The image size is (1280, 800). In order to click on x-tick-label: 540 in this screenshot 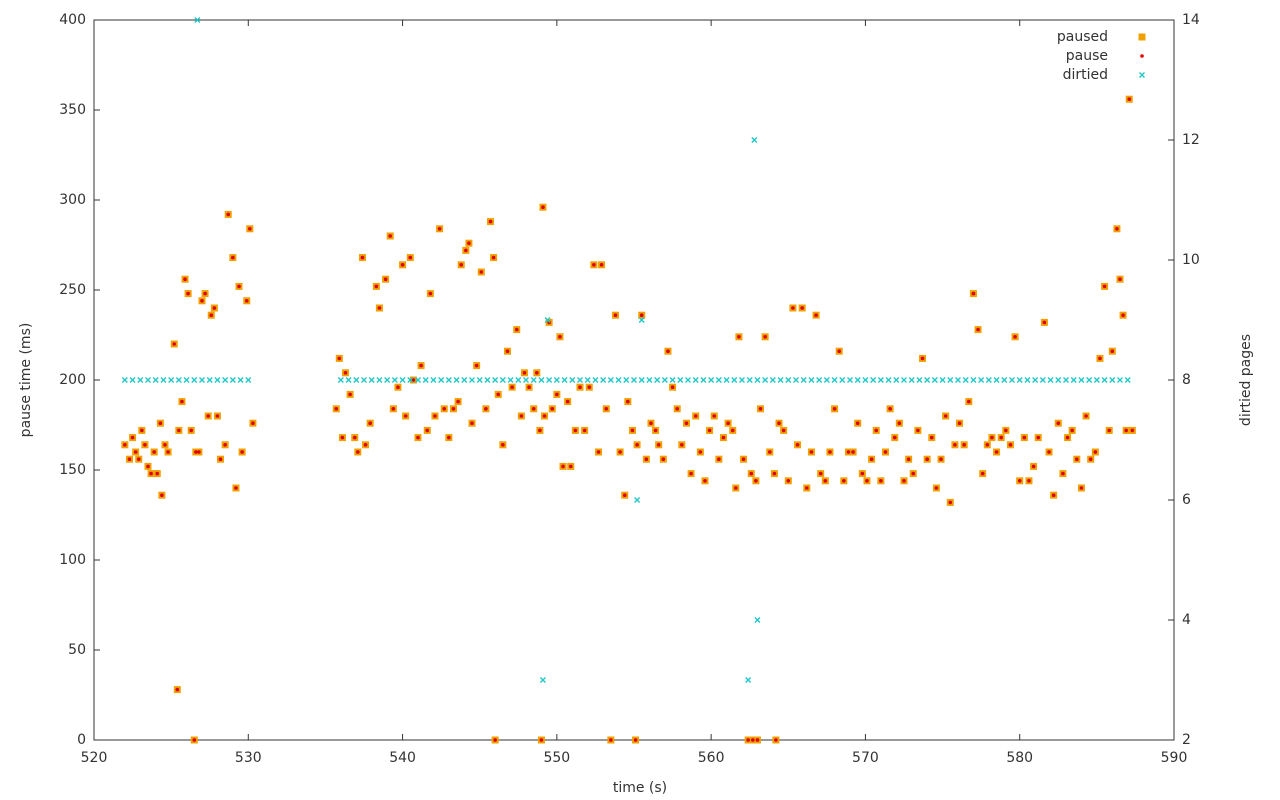, I will do `click(402, 758)`.